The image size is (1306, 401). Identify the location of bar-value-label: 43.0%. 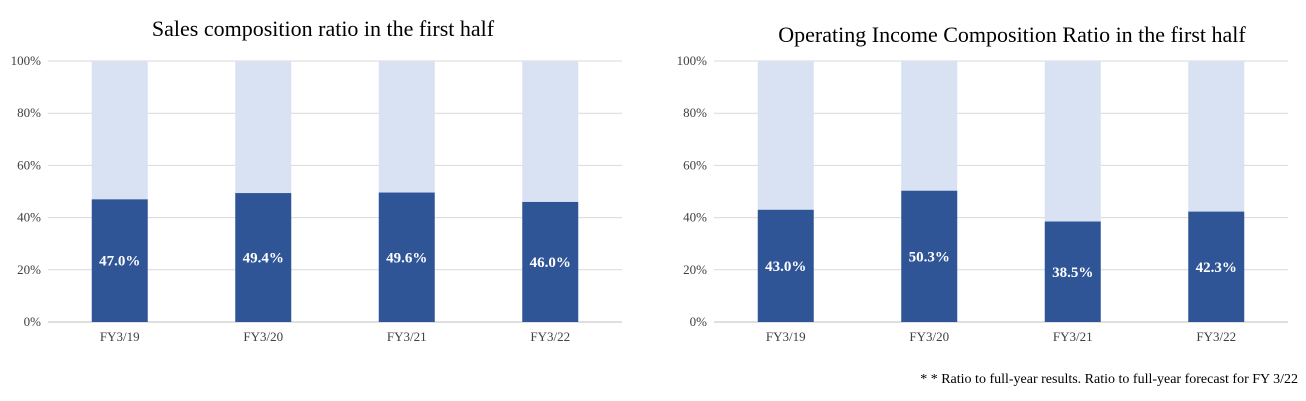
(785, 267).